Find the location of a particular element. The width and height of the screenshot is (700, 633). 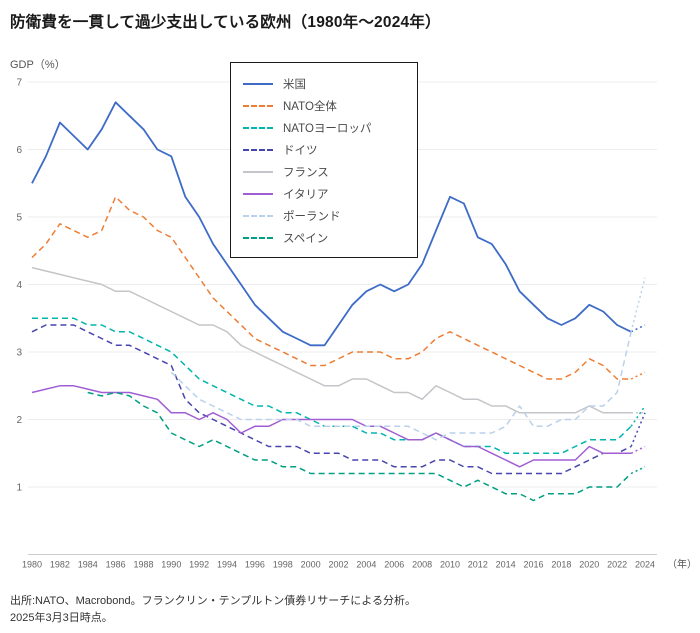

legend-item-nato-total: NATO全体 is located at coordinates (324, 106).